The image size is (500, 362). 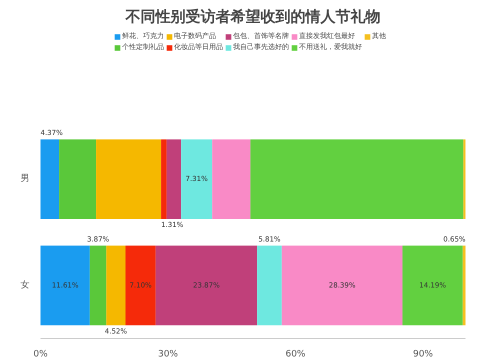 I want to click on y-tick-label: 男, so click(x=25, y=178).